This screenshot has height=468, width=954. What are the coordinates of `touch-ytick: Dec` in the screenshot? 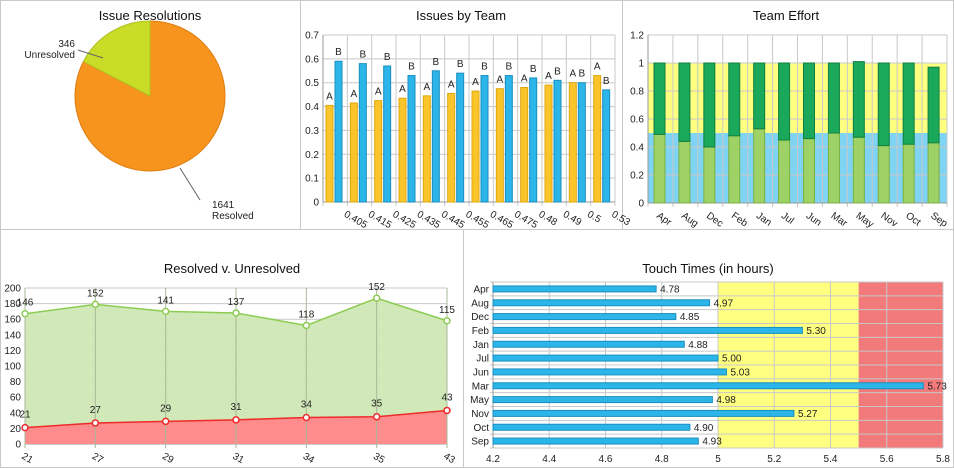 It's located at (480, 317).